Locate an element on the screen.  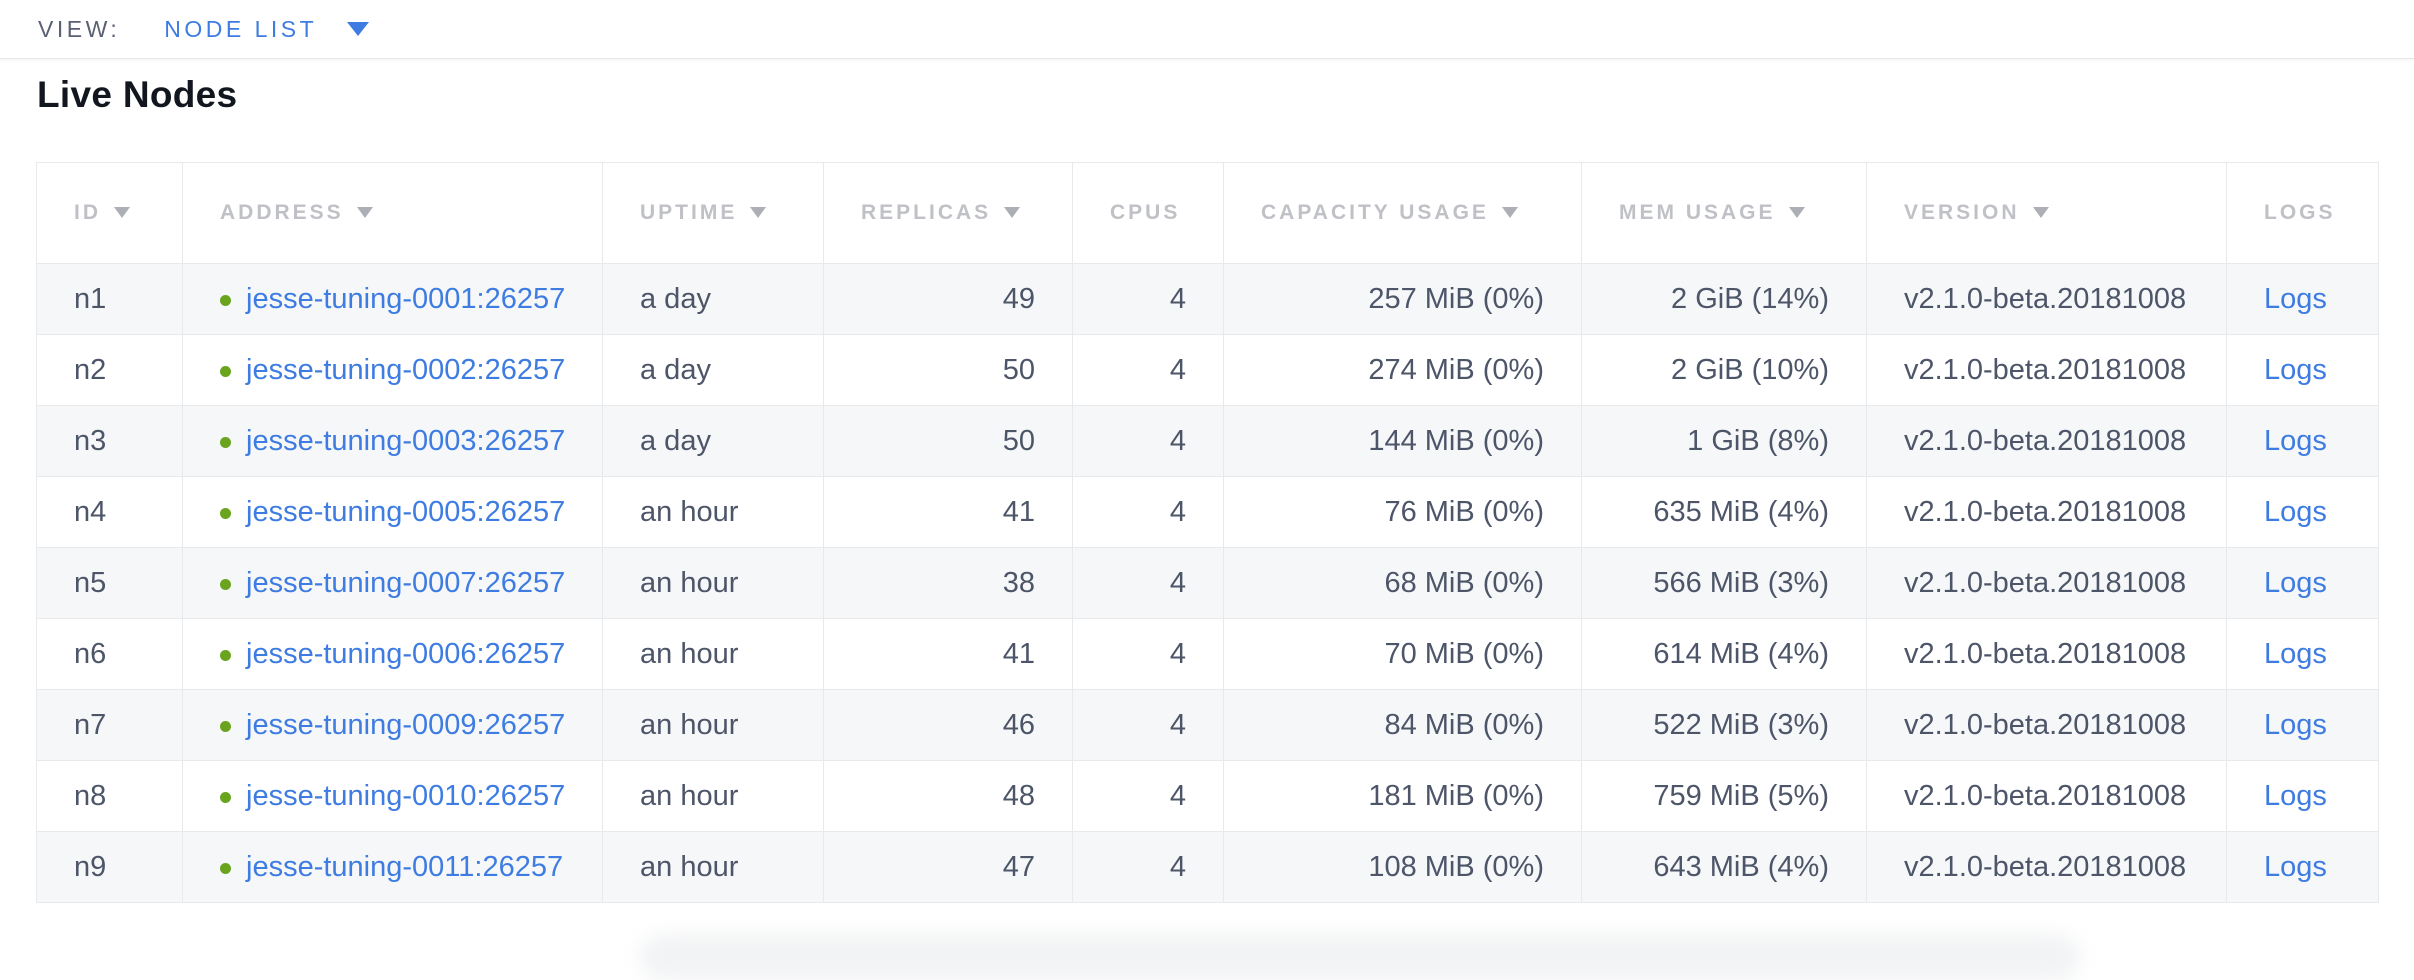
column-header-version: VERSION is located at coordinates (2046, 213).